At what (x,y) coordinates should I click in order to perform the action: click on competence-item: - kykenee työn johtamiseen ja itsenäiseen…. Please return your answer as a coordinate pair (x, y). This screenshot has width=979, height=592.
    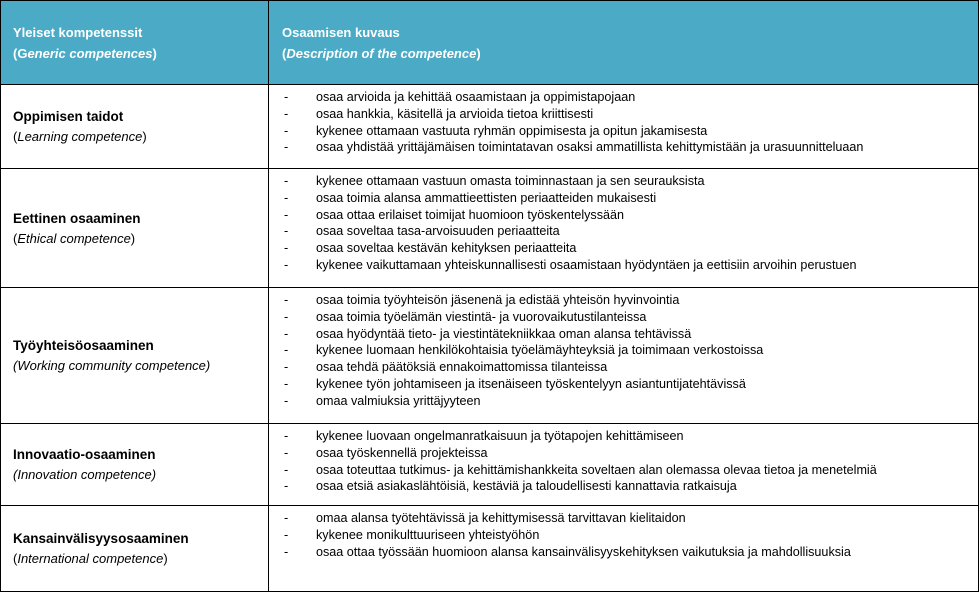
    Looking at the image, I should click on (624, 384).